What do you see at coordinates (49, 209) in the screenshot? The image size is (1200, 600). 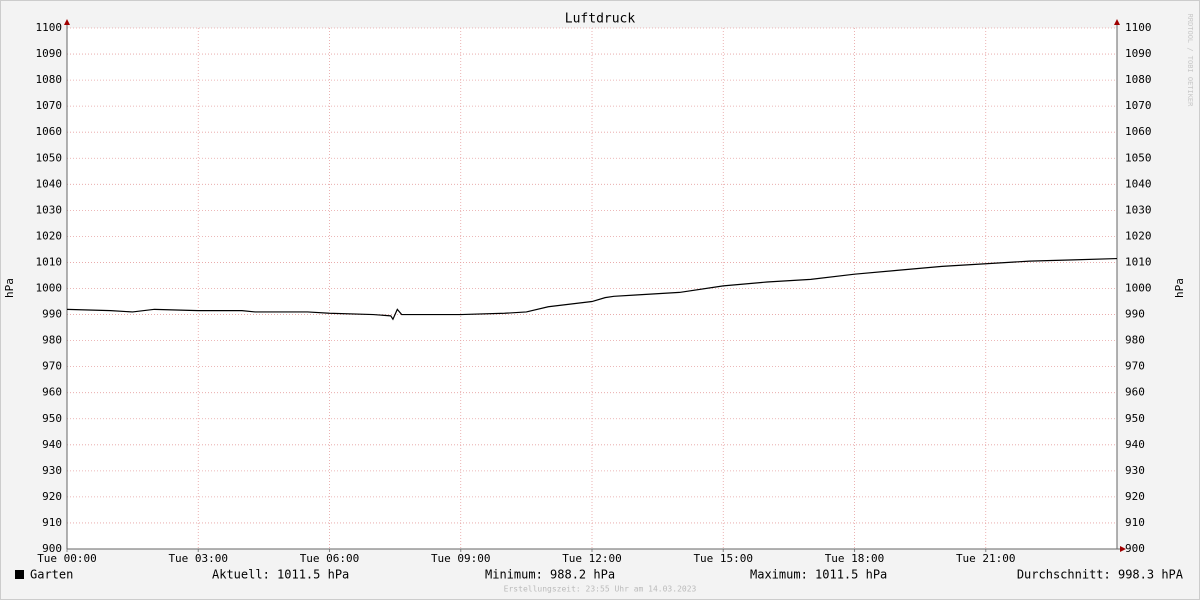 I see `y-tick-label: 1030` at bounding box center [49, 209].